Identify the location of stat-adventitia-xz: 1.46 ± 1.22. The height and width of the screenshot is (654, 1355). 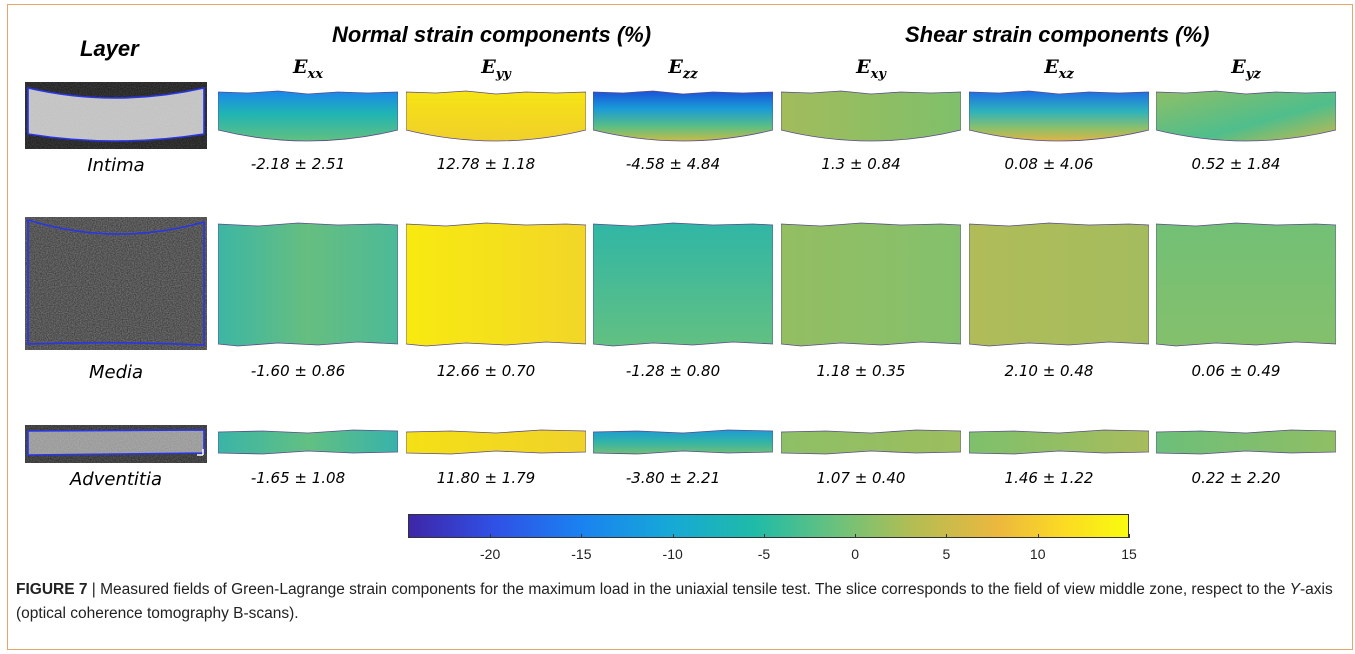
(1049, 478).